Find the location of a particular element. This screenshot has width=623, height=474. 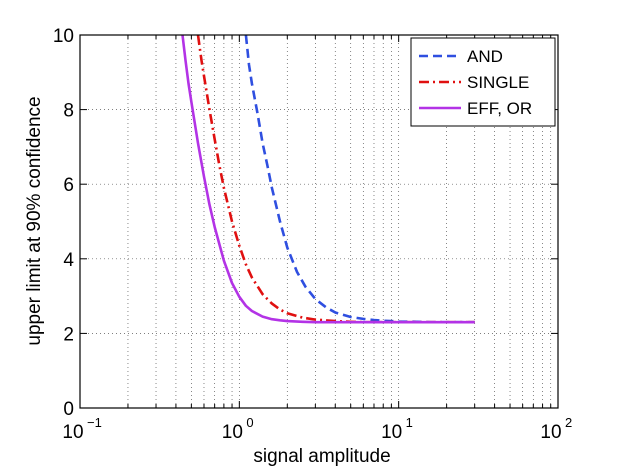

y-tick-label: 2 is located at coordinates (68, 334).